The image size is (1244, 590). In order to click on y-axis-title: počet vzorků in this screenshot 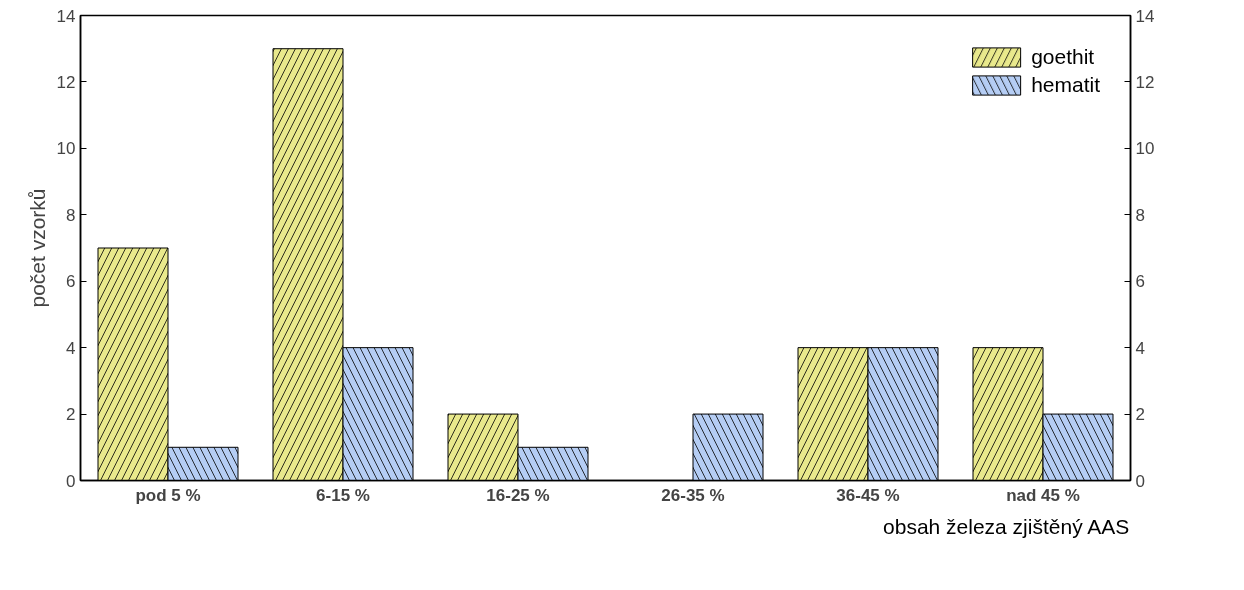, I will do `click(37, 248)`.